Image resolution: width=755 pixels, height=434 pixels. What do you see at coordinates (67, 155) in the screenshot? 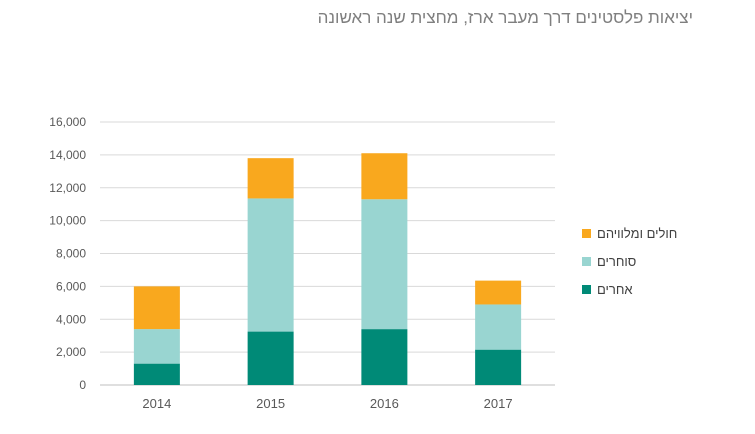
I see `y-tick-label: 14,000` at bounding box center [67, 155].